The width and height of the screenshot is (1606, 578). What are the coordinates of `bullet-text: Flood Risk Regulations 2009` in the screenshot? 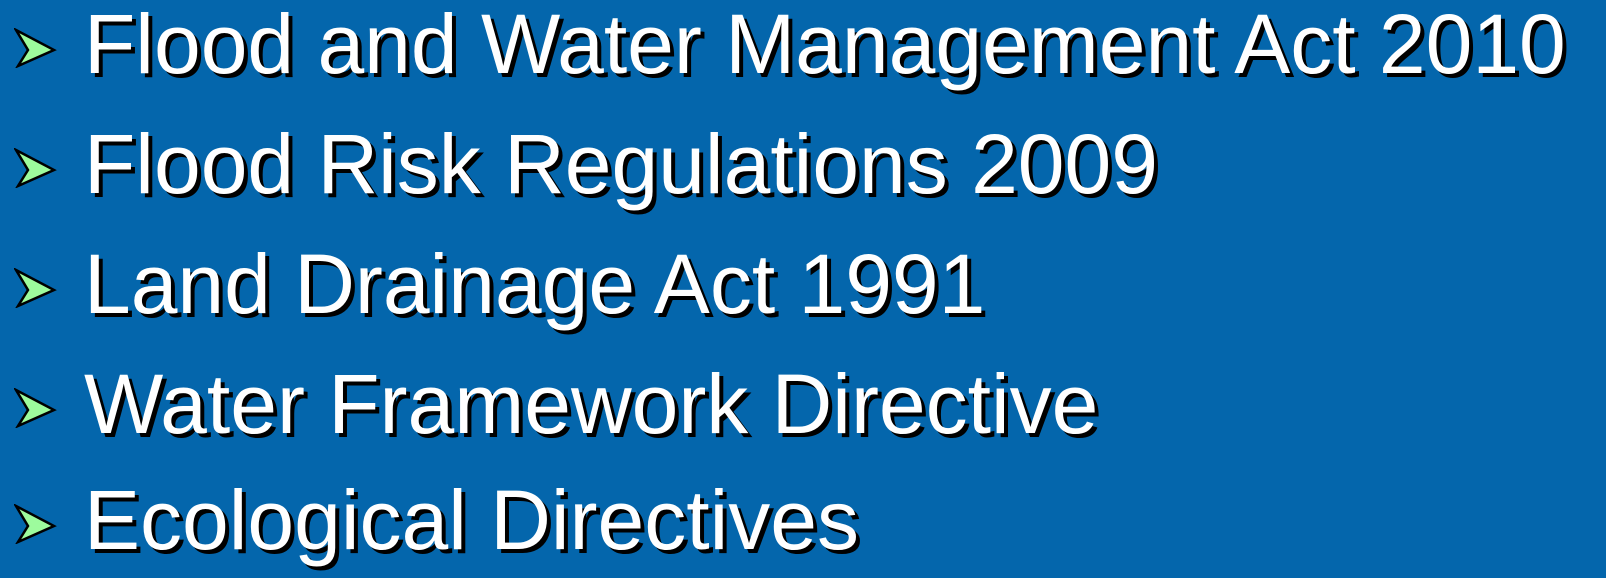 It's located at (621, 164).